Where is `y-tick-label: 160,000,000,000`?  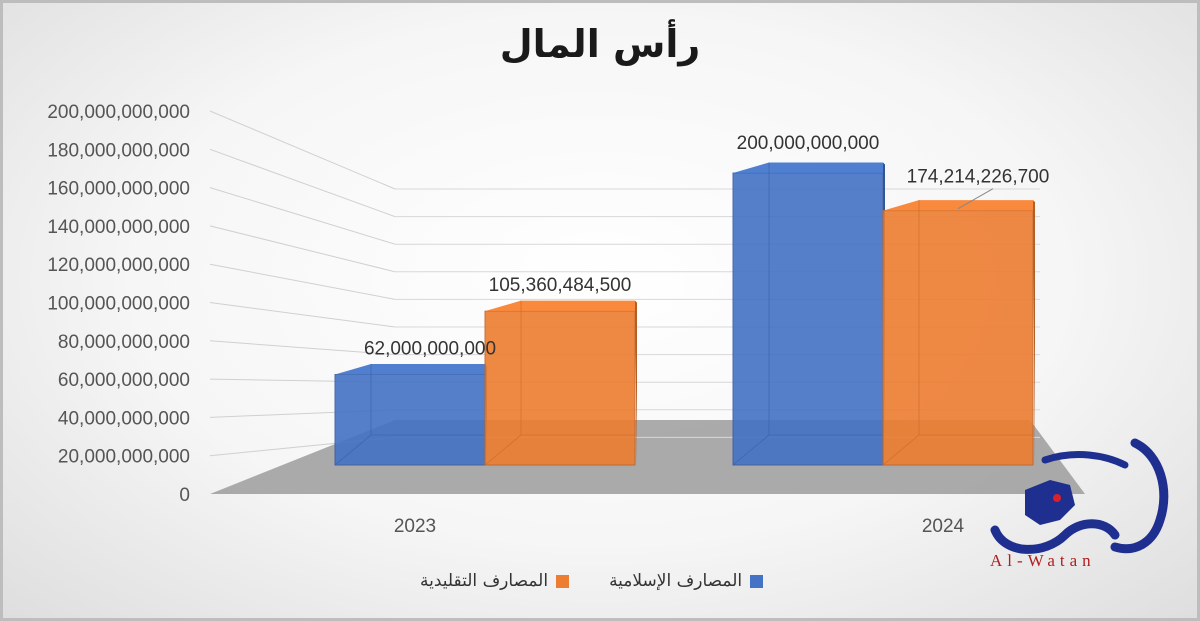
y-tick-label: 160,000,000,000 is located at coordinates (118, 189).